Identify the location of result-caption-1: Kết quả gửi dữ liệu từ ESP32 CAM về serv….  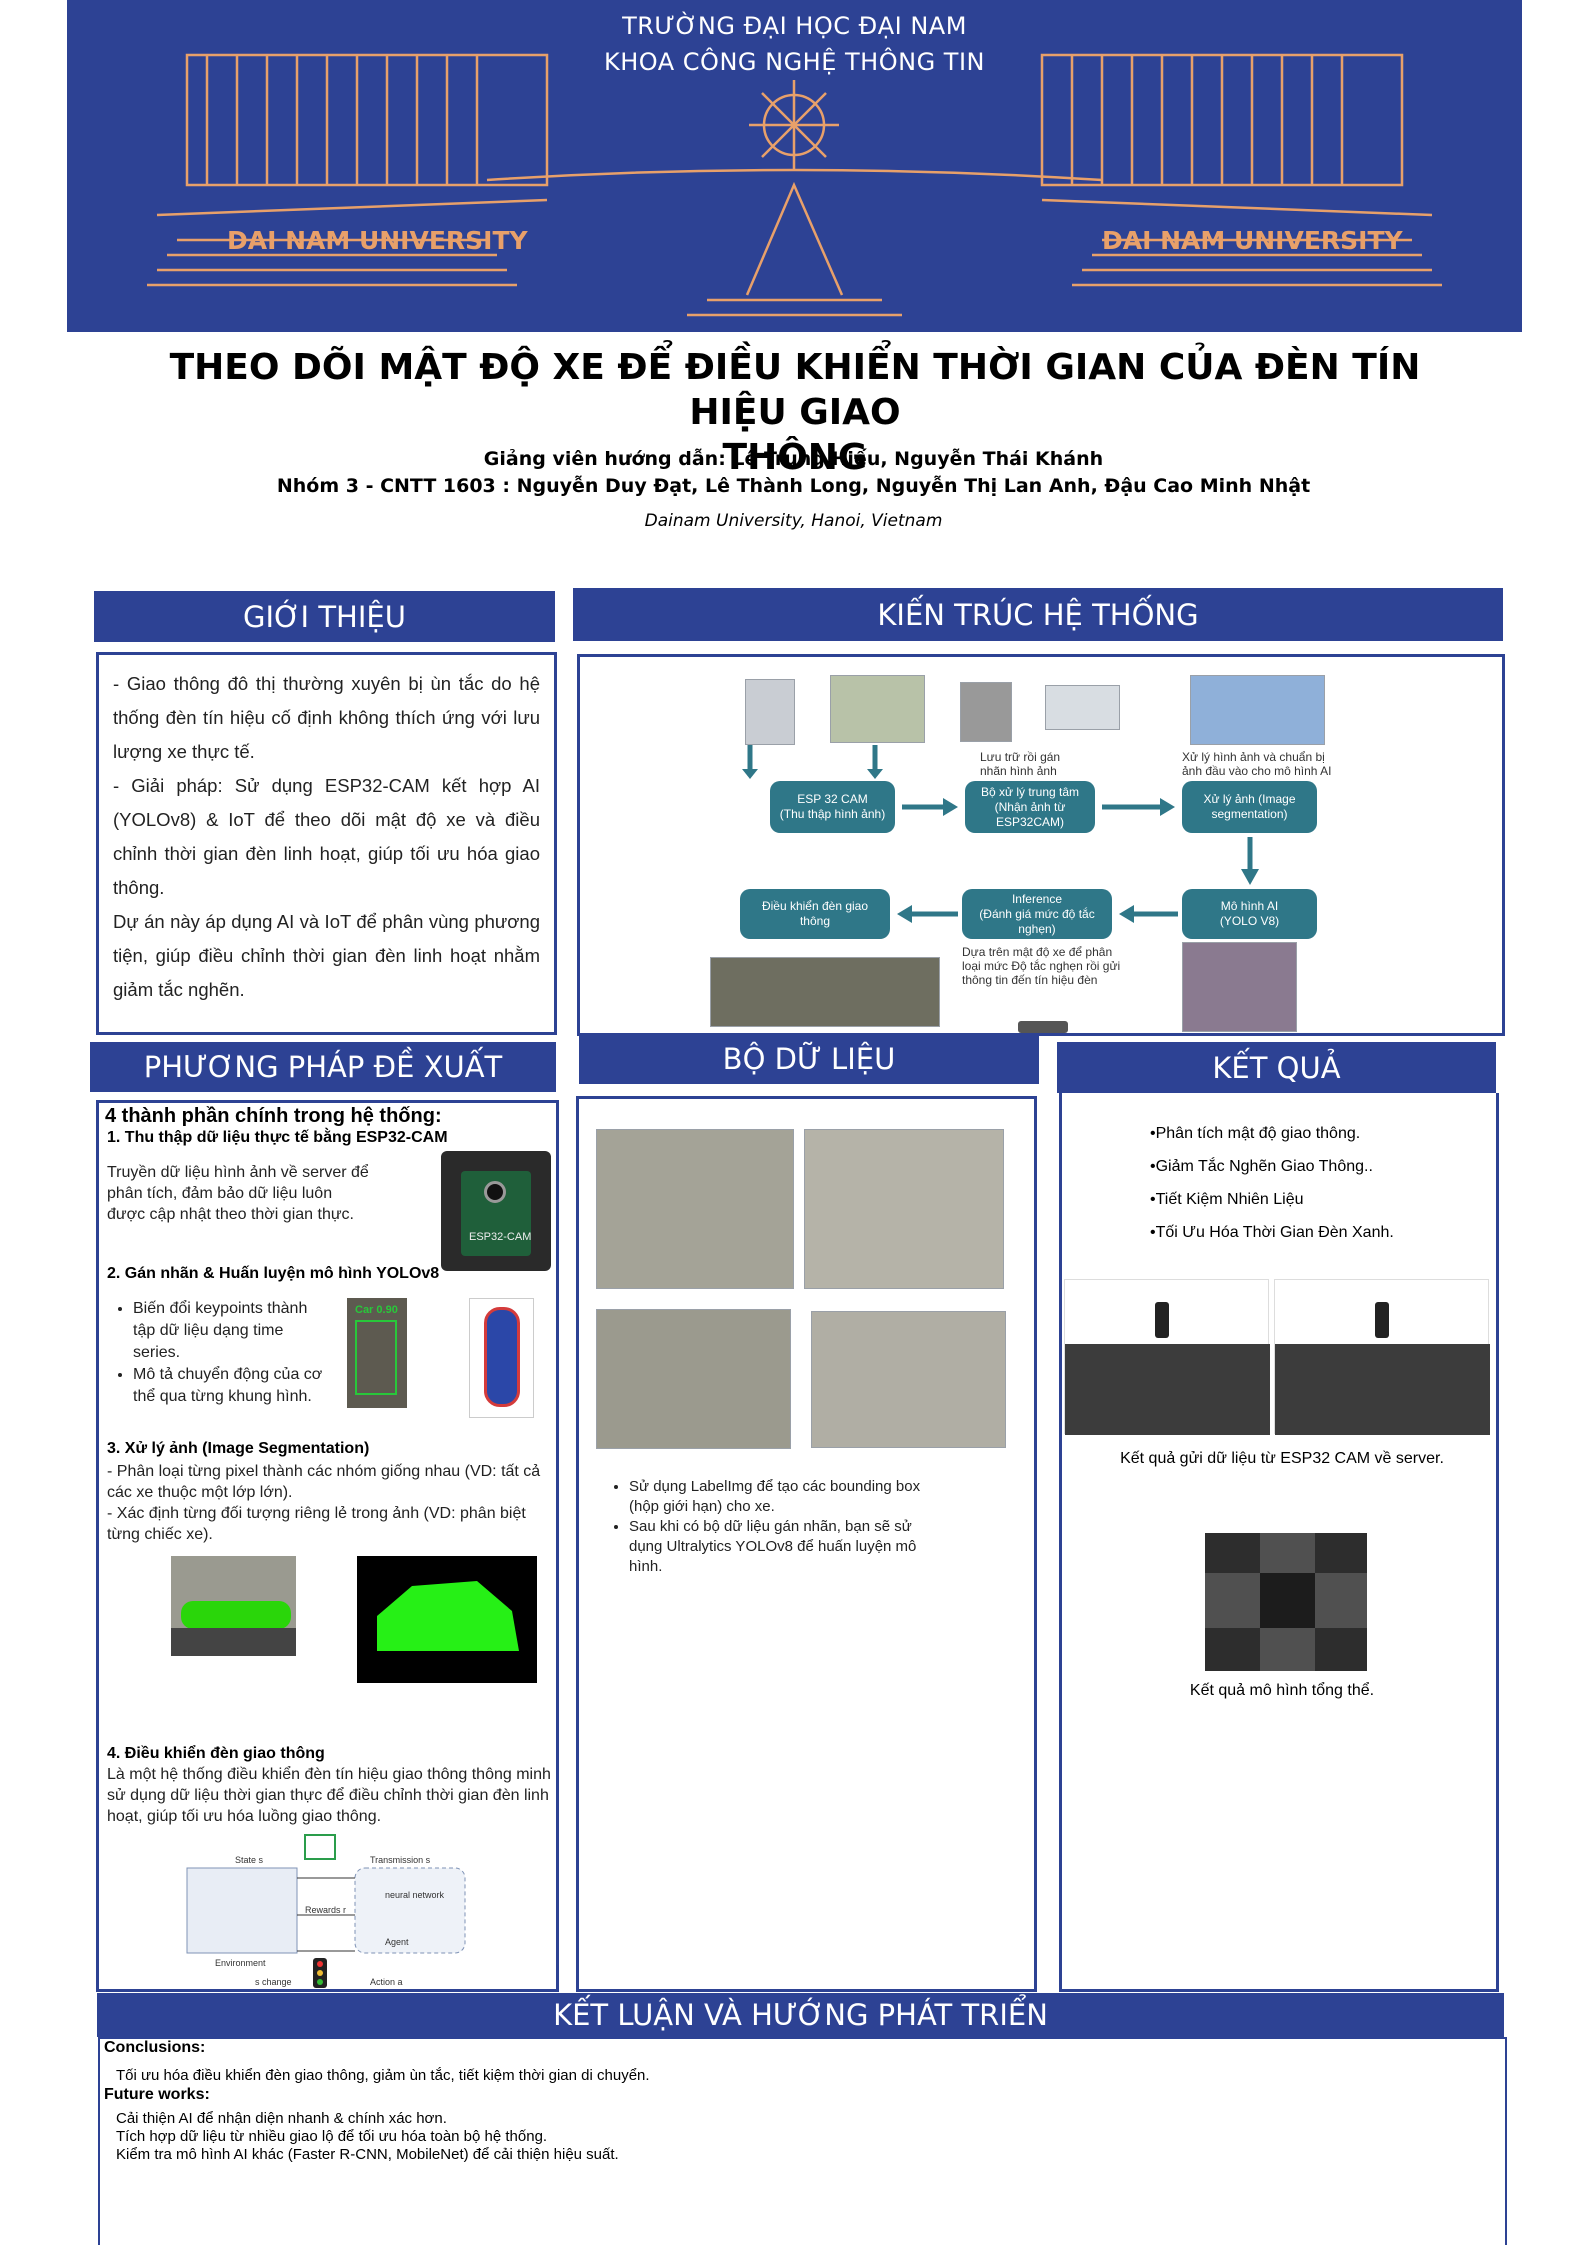
(1282, 1458).